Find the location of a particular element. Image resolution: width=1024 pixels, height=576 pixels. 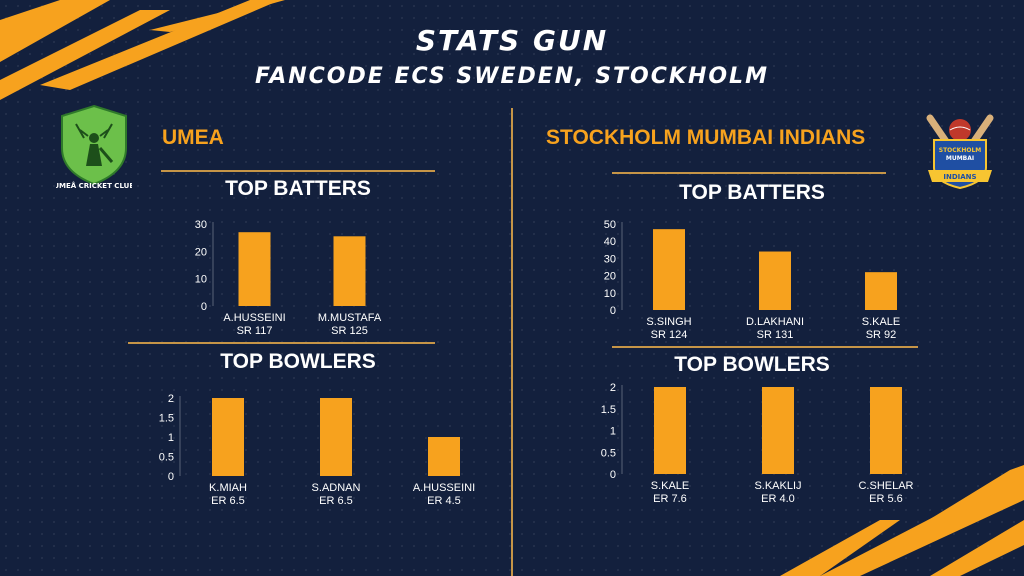

team-name-umea: UMEA is located at coordinates (193, 137).